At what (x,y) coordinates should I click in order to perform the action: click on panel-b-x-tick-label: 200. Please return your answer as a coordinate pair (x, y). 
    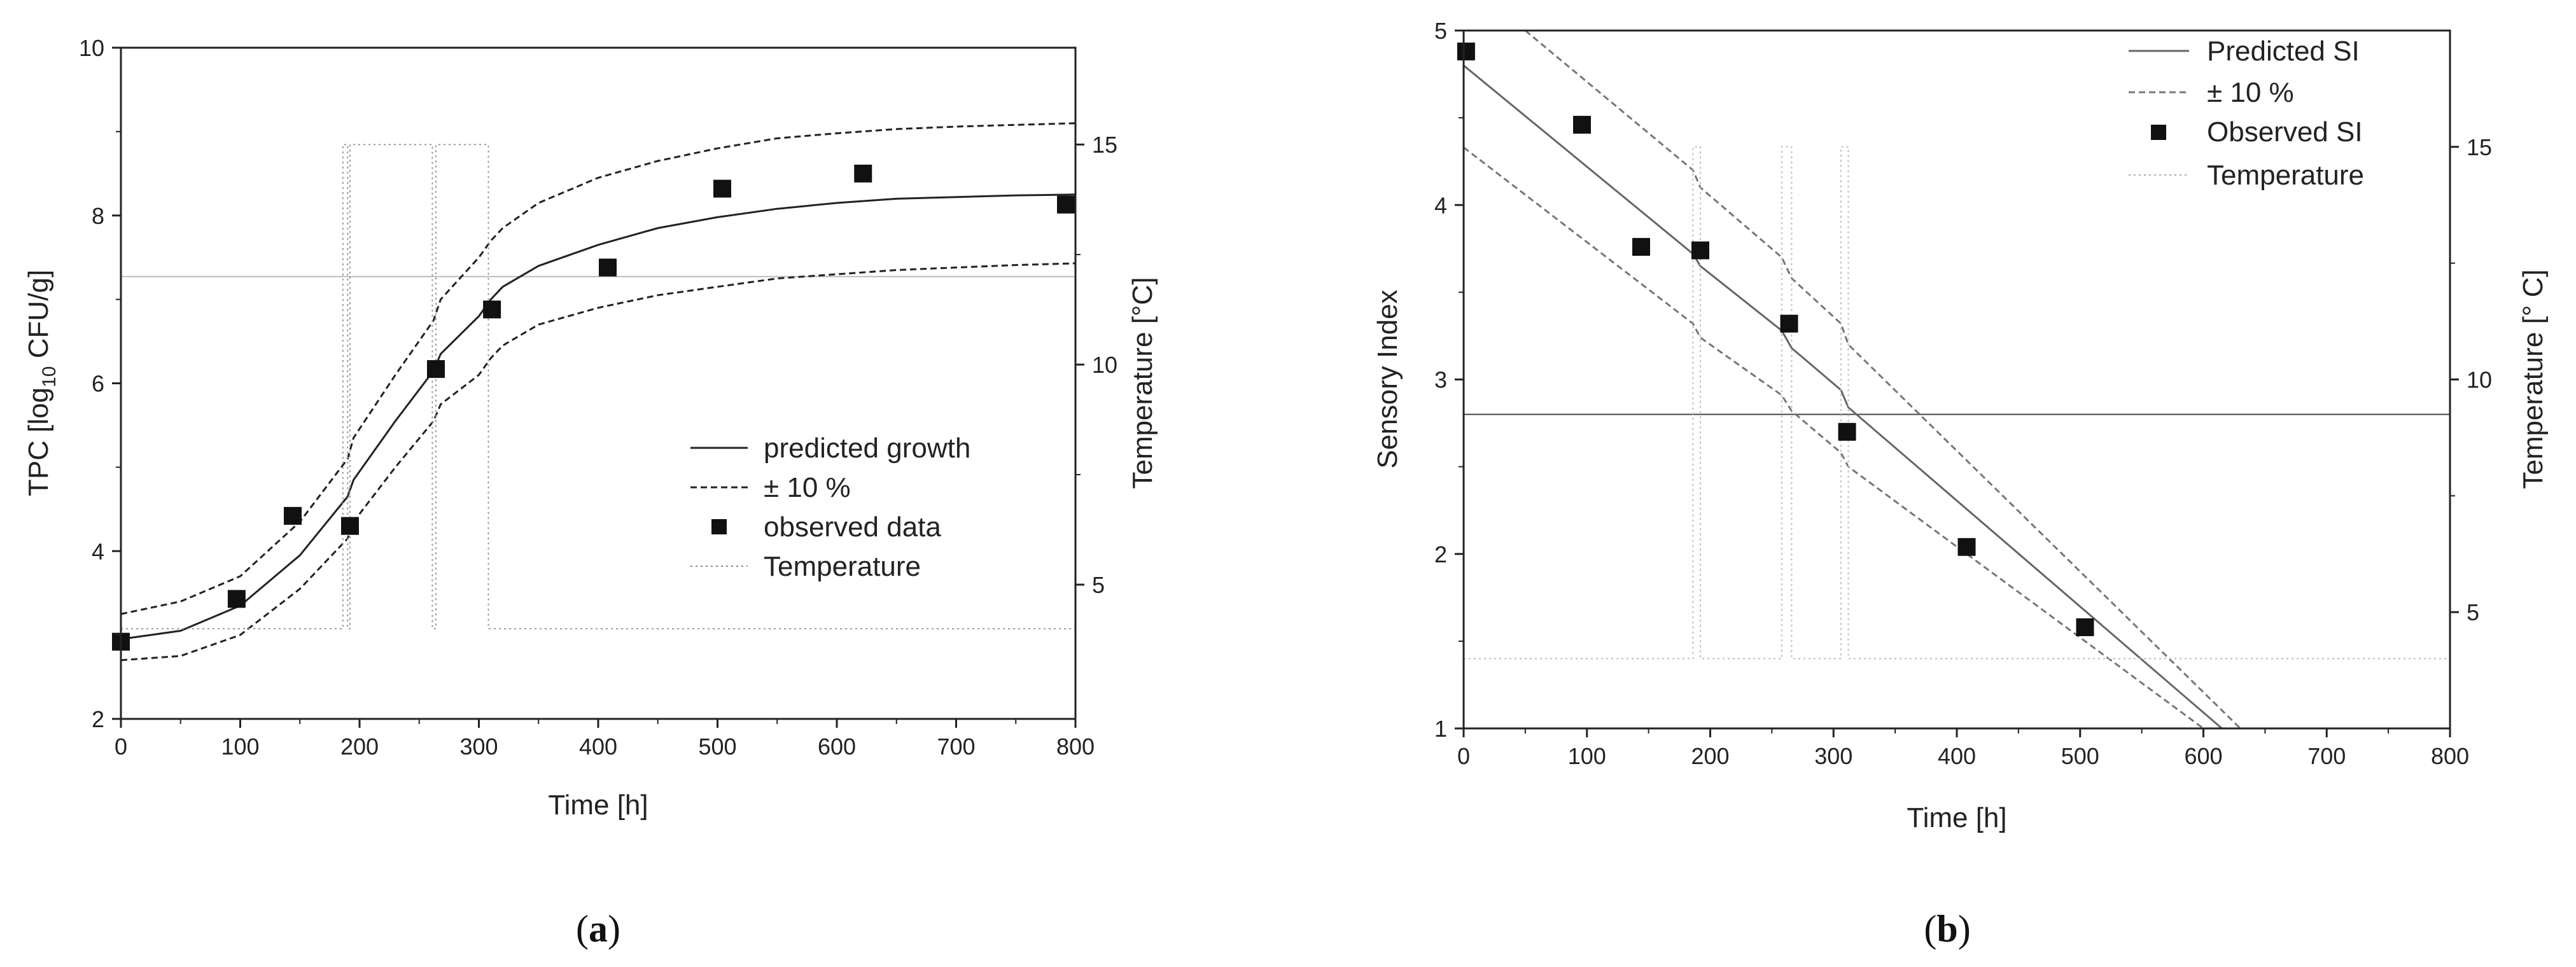
    Looking at the image, I should click on (1710, 756).